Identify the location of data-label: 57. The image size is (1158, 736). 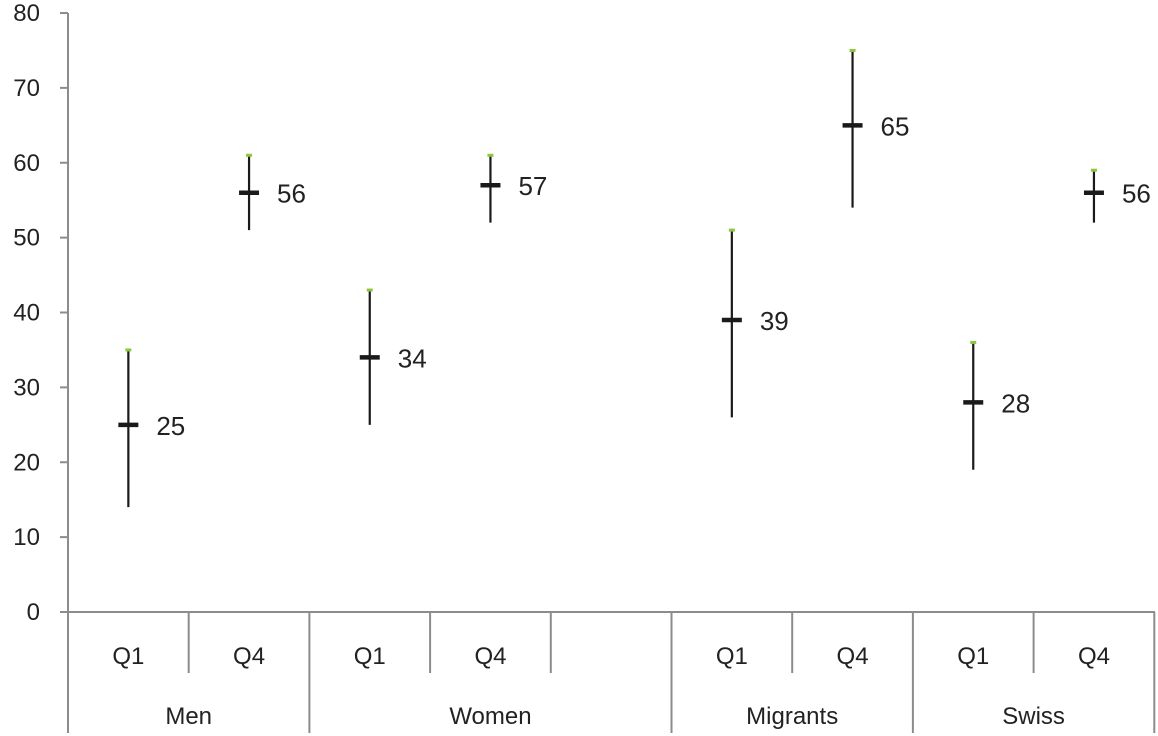
(532, 186).